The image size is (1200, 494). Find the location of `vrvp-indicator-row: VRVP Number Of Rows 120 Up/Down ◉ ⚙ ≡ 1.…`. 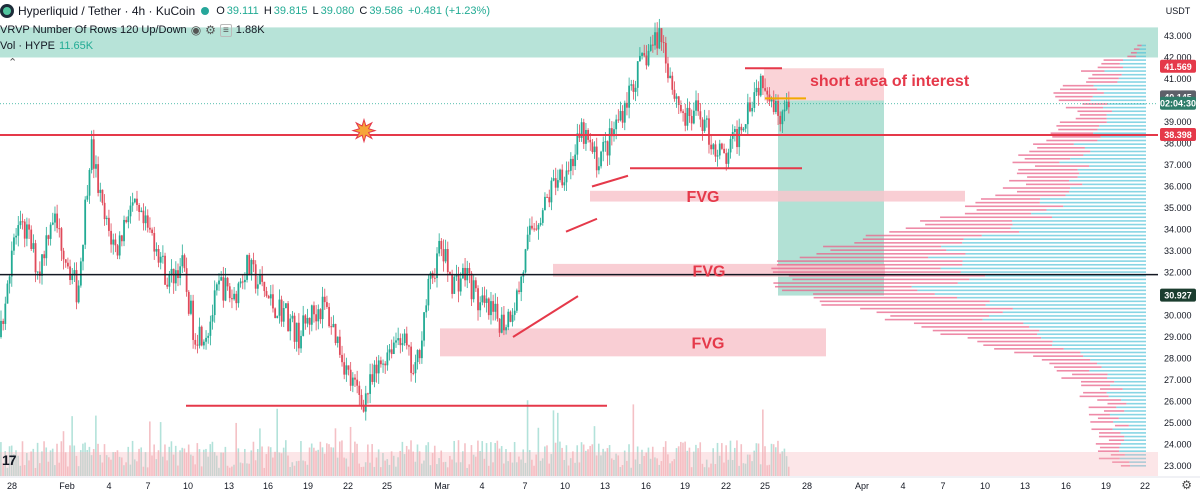

vrvp-indicator-row: VRVP Number Of Rows 120 Up/Down ◉ ⚙ ≡ 1.… is located at coordinates (132, 30).